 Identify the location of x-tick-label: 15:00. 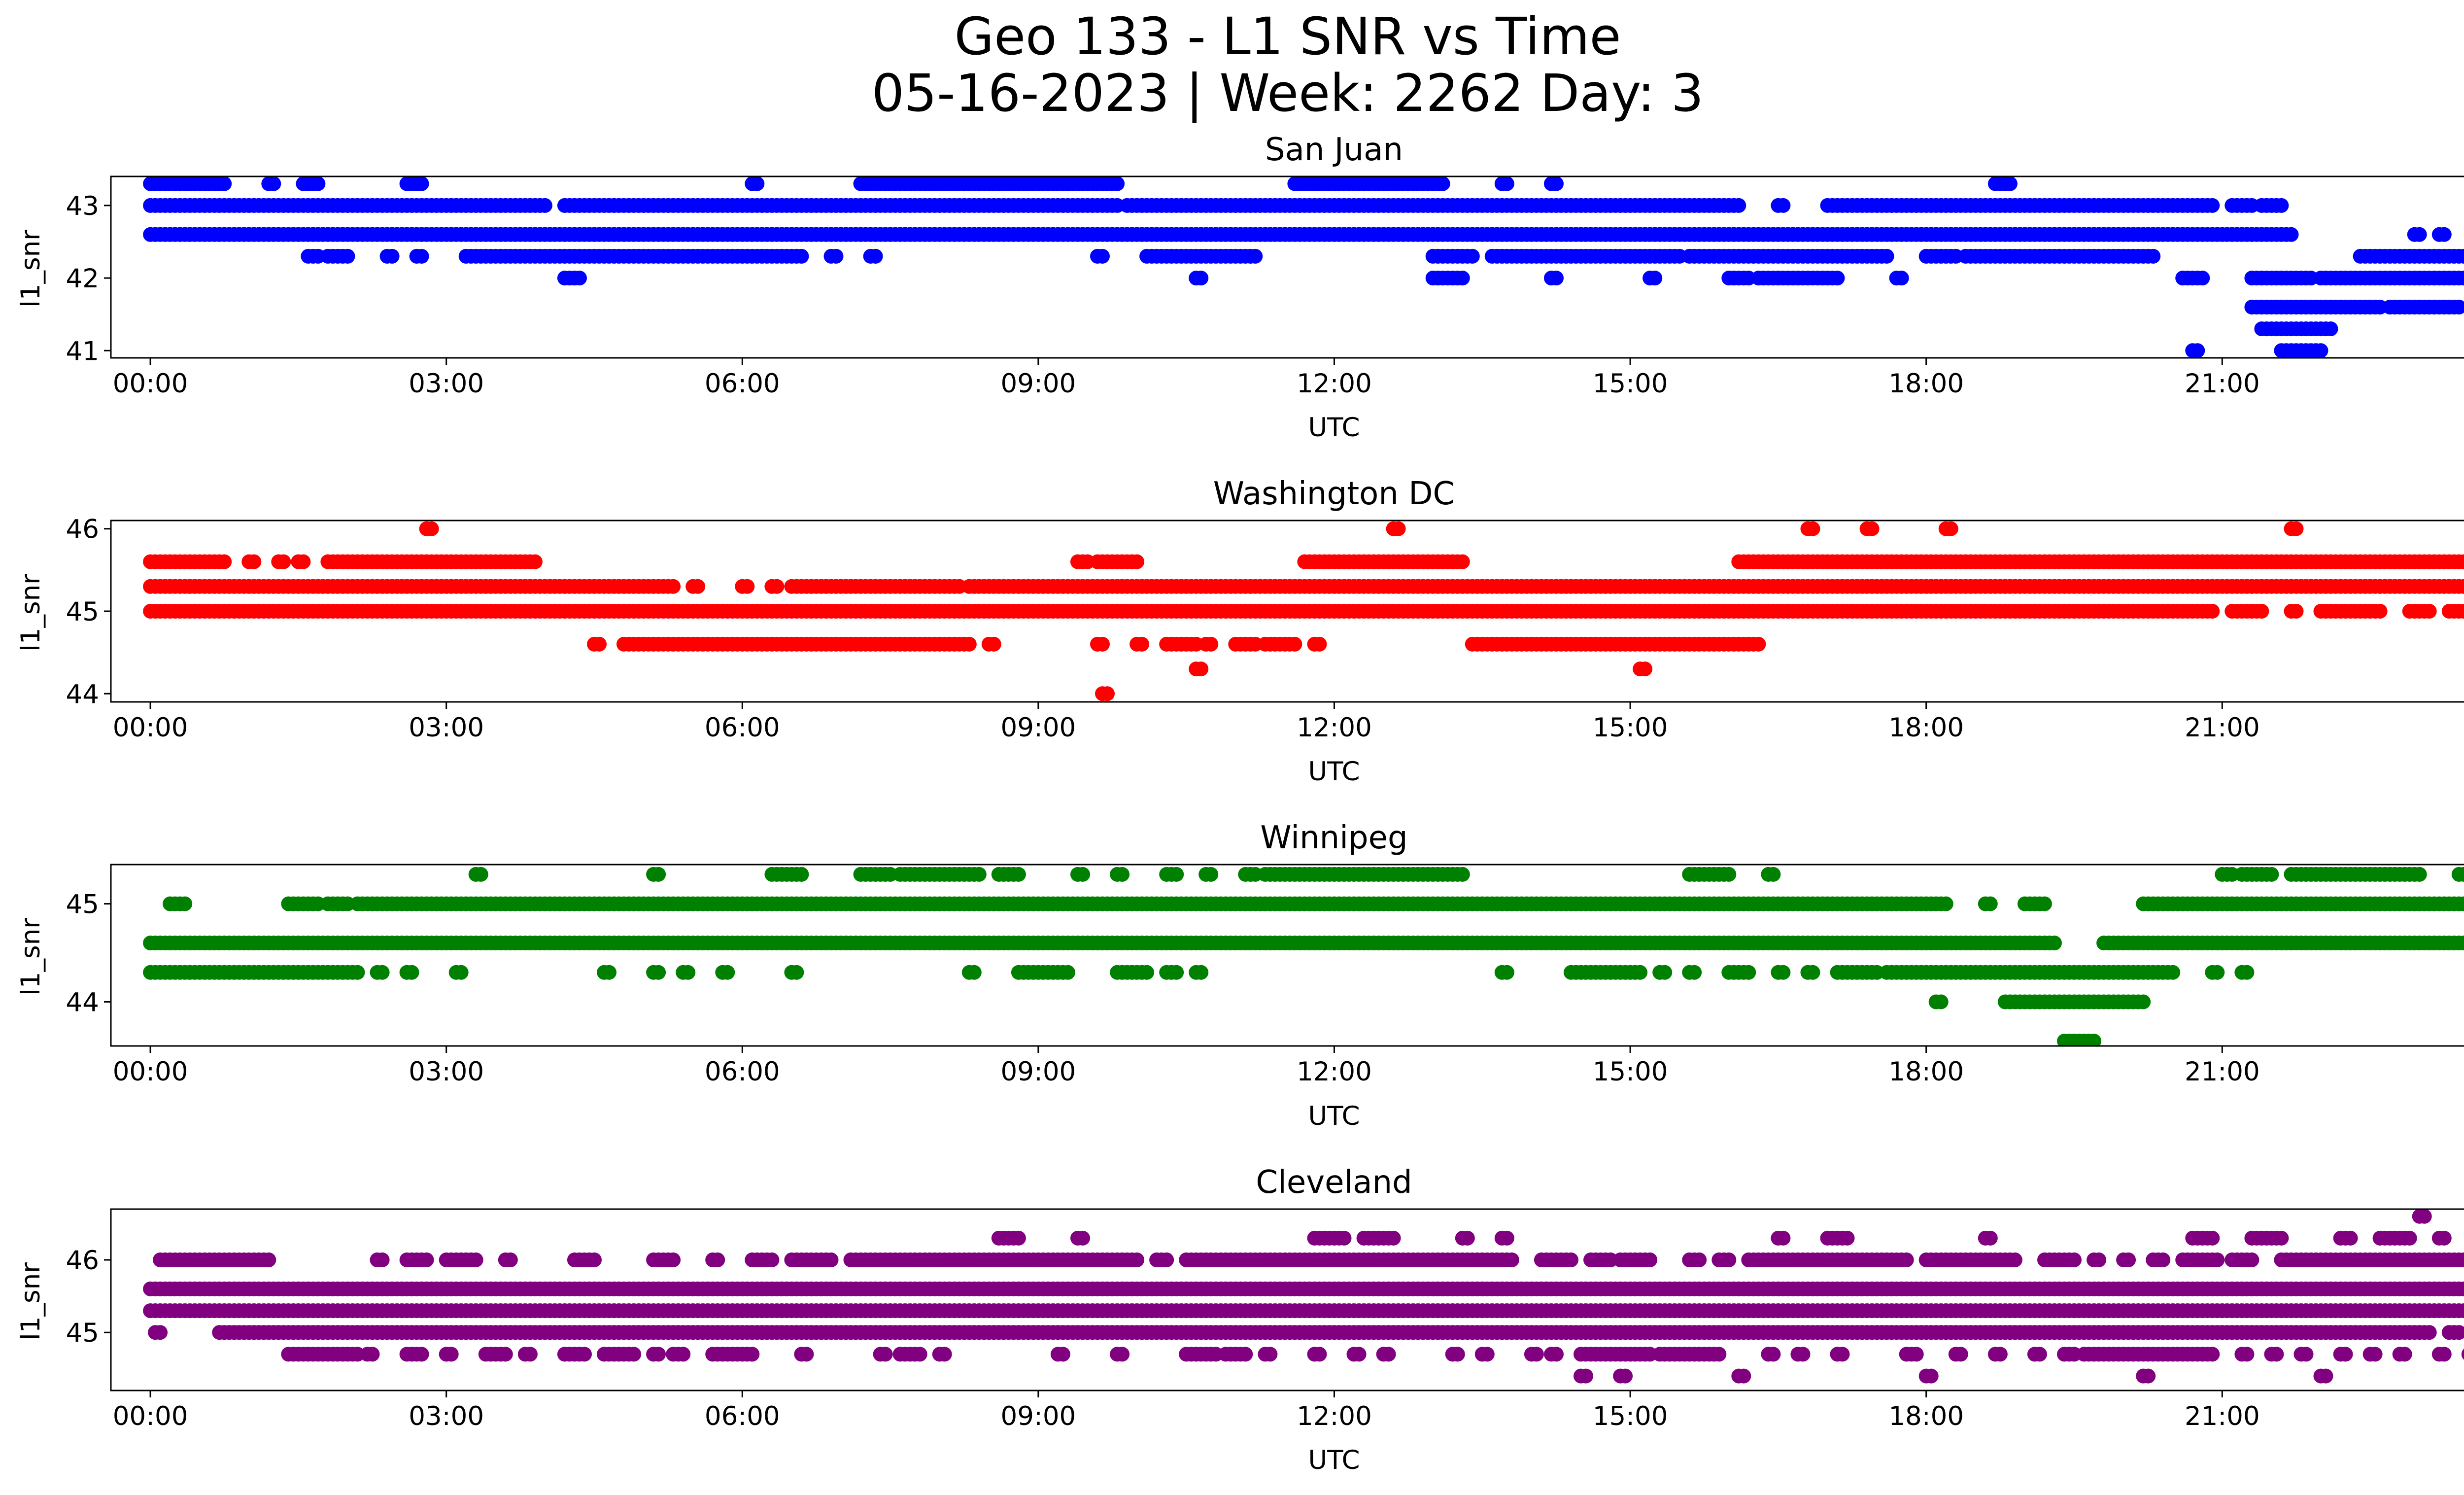
(1630, 1072).